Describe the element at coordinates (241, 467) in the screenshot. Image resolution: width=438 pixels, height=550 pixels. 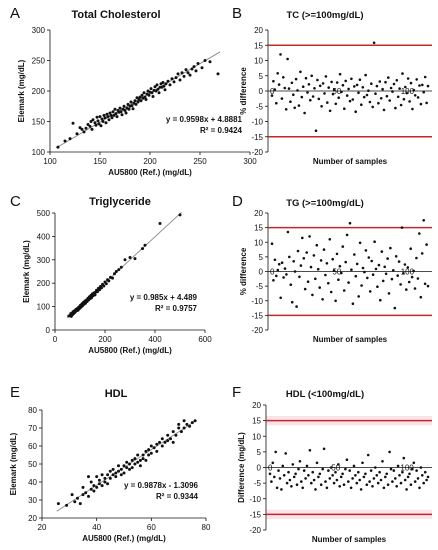
I see `y-axis-label: Difference (mg/dL)` at that location.